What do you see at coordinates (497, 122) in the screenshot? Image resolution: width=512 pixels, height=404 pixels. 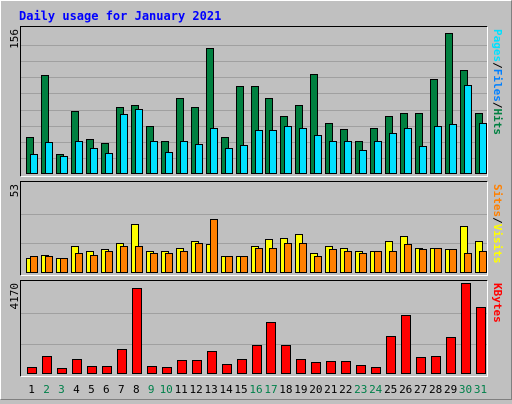 I see `legend-entry: Hits` at bounding box center [497, 122].